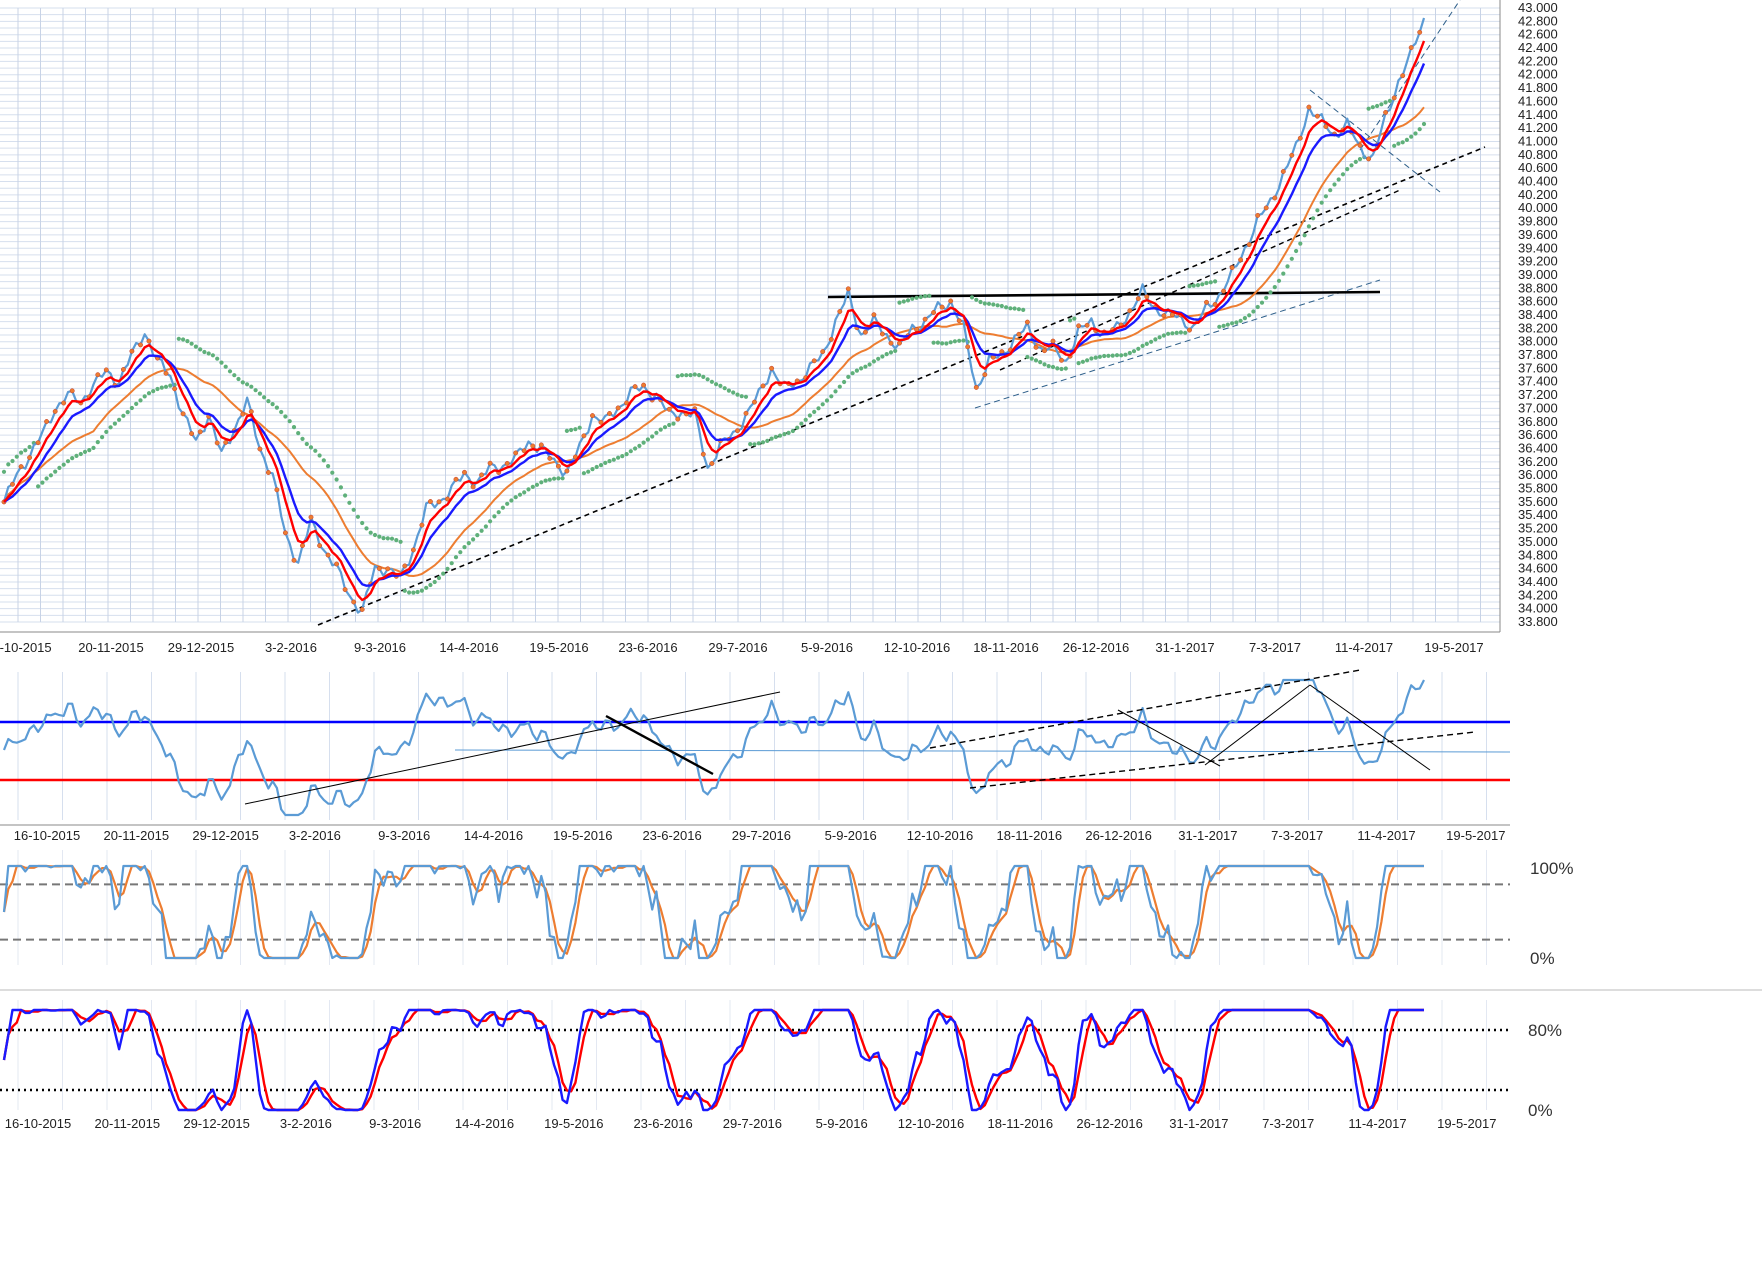 Image resolution: width=1762 pixels, height=1282 pixels. Describe the element at coordinates (1377, 1123) in the screenshot. I see `x-tick-label: 11-4-2017` at that location.